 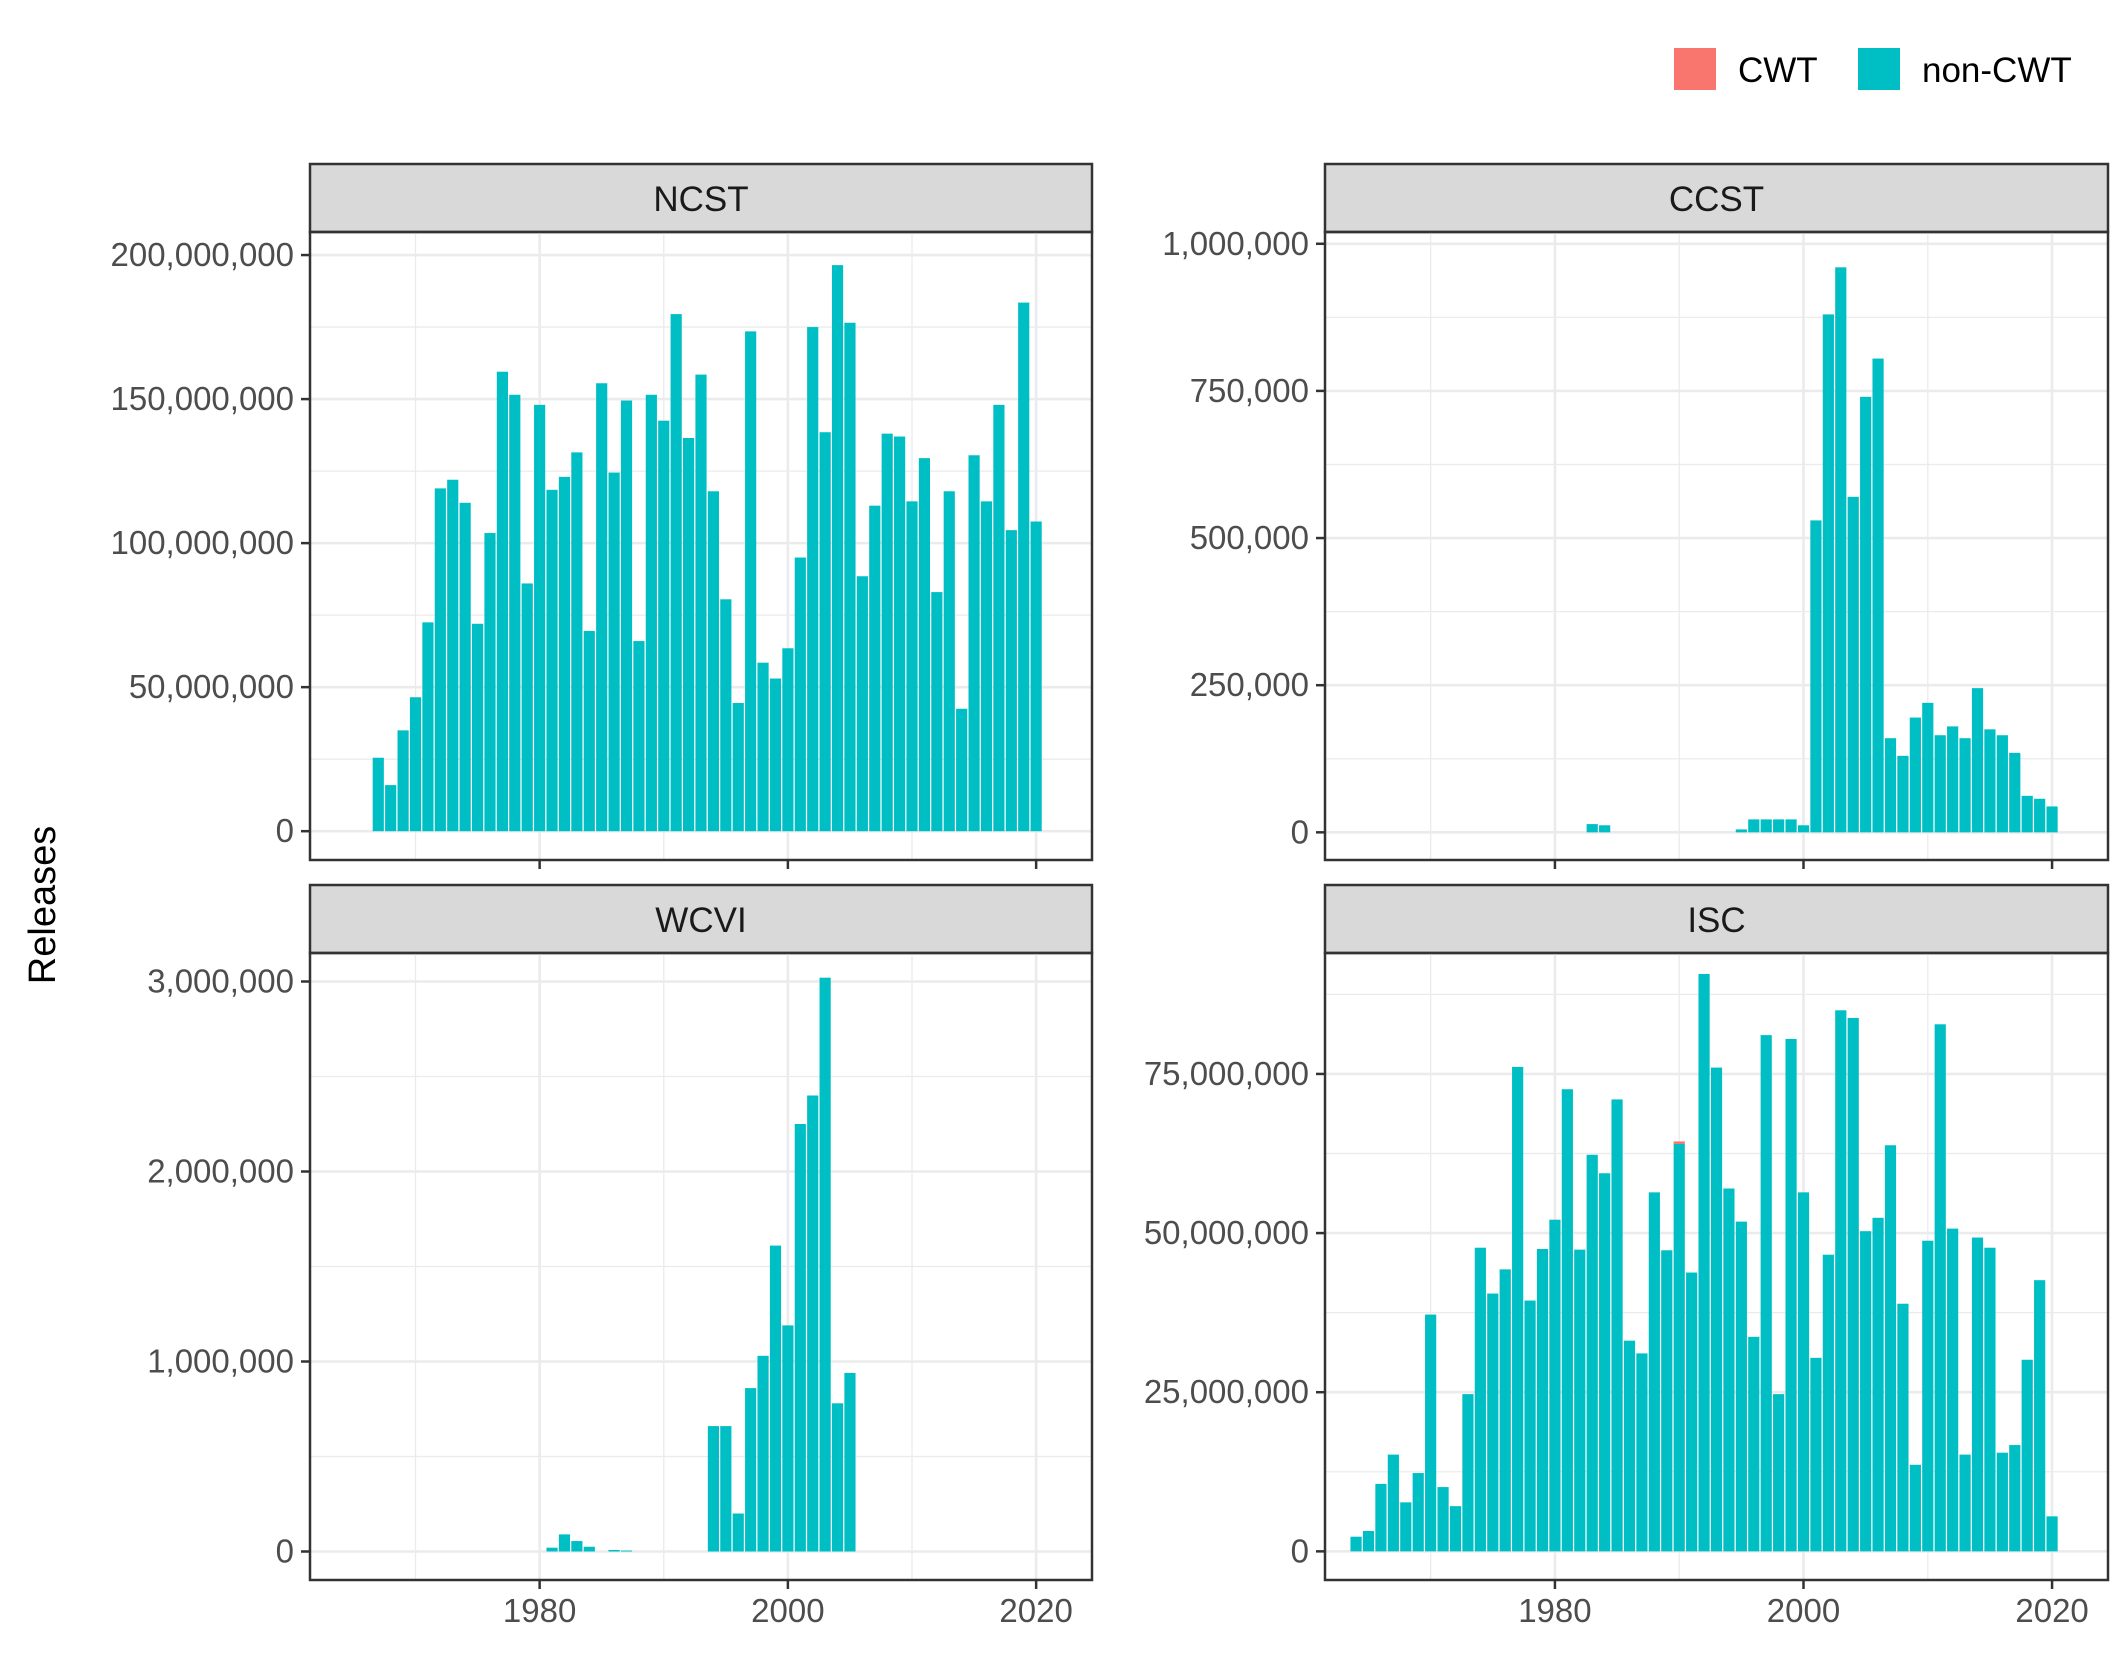 I want to click on bar-isc-2016, so click(x=2002, y=1502).